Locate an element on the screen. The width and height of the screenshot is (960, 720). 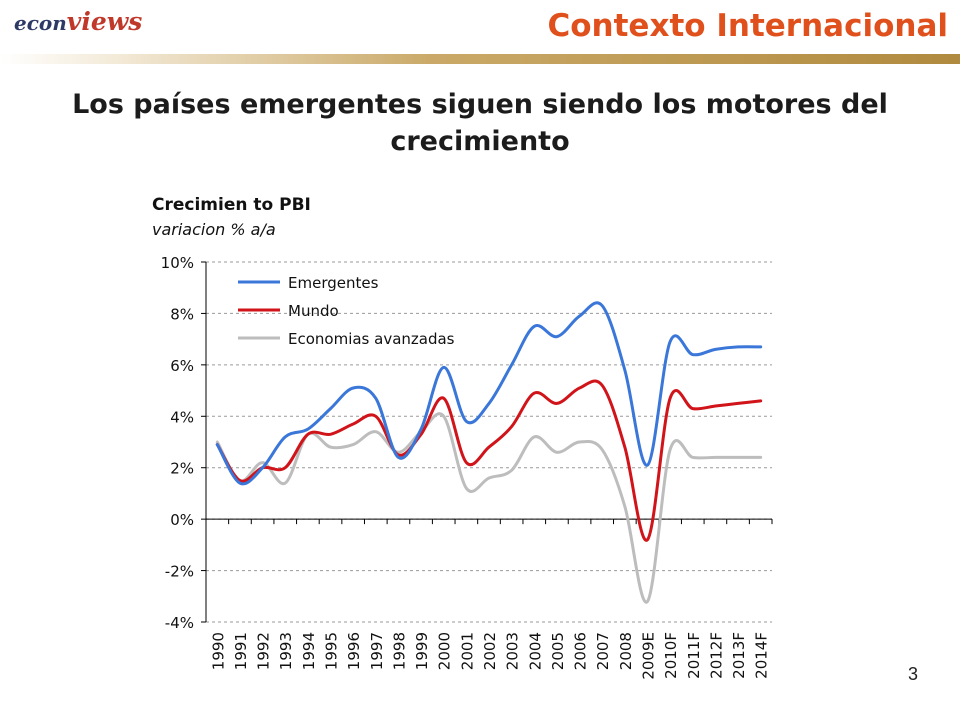
x-tick-label: 1999 is located at coordinates (422, 651).